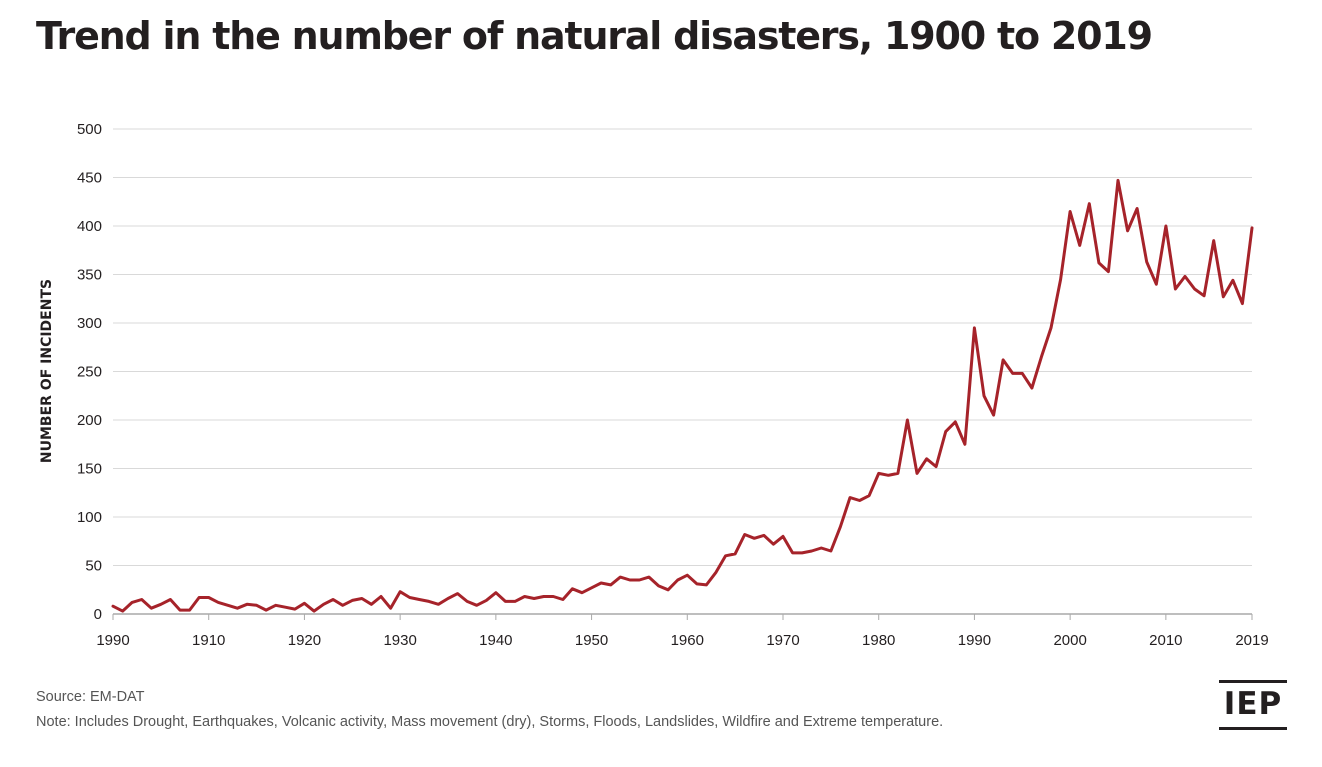  What do you see at coordinates (89, 517) in the screenshot?
I see `y-tick-label: 100` at bounding box center [89, 517].